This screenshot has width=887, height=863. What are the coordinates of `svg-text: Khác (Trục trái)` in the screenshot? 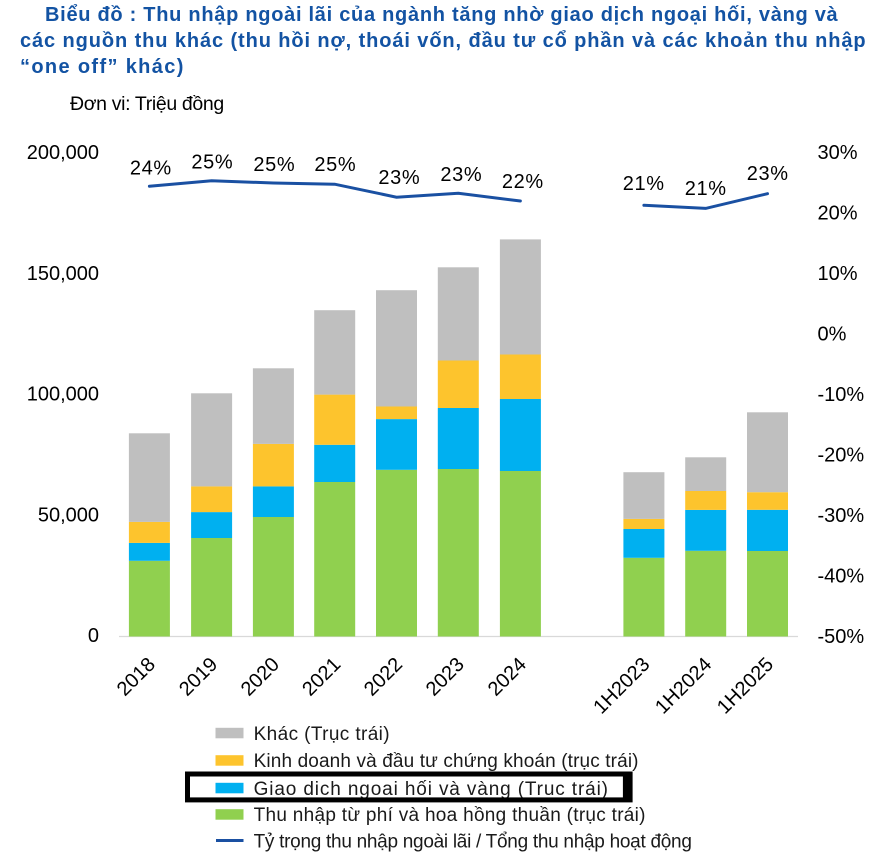 It's located at (322, 734).